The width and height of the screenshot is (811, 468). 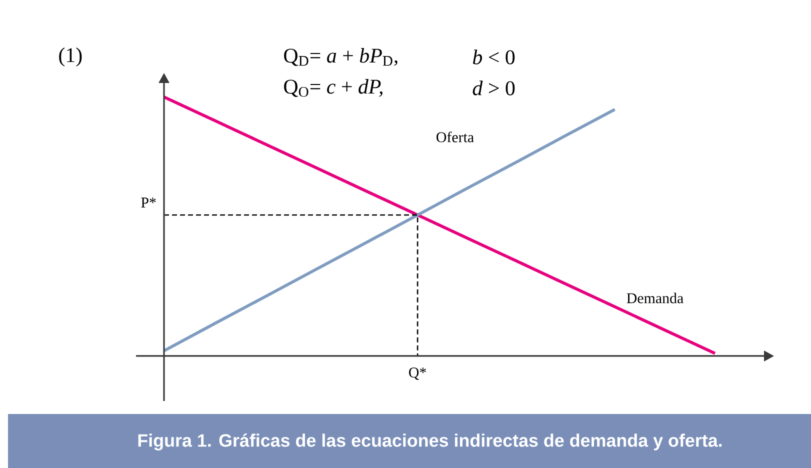 I want to click on text: Q*, so click(x=417, y=374).